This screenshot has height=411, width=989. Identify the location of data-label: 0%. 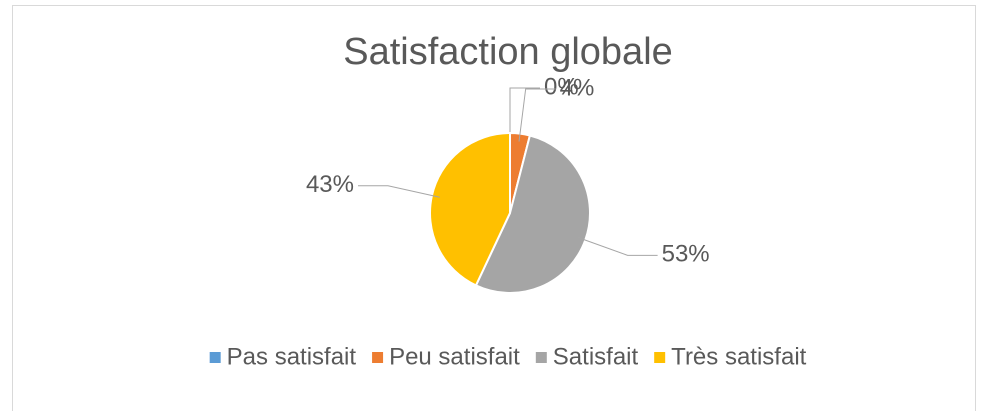
(561, 86).